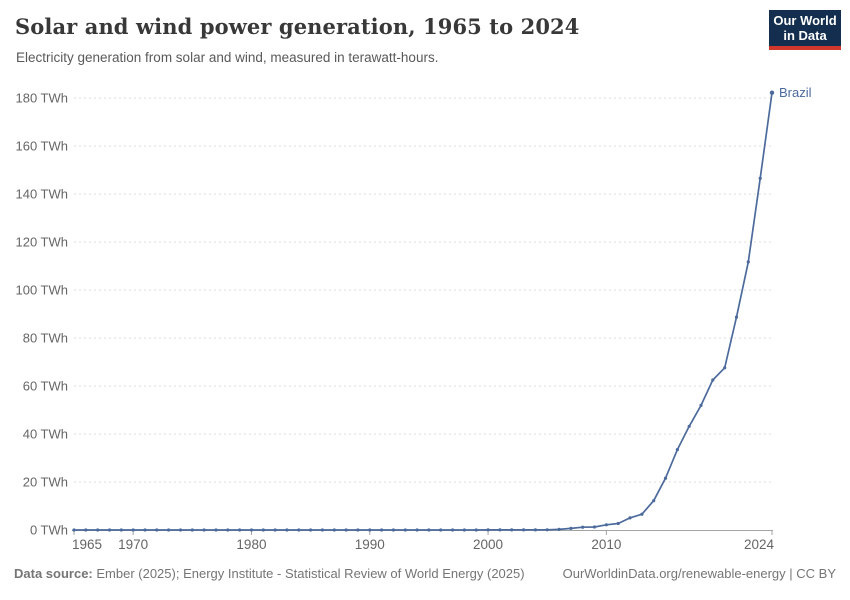 Image resolution: width=850 pixels, height=600 pixels. Describe the element at coordinates (805, 20) in the screenshot. I see `owid-logo-line1: Our World` at that location.